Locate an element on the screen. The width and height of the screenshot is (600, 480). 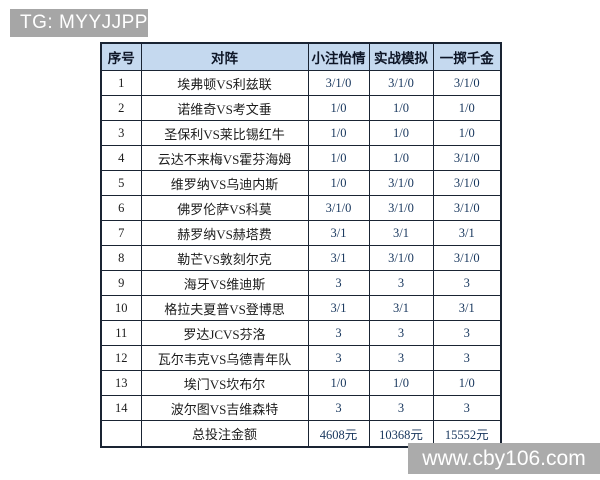
total-label: 总投注金额 is located at coordinates (224, 434).